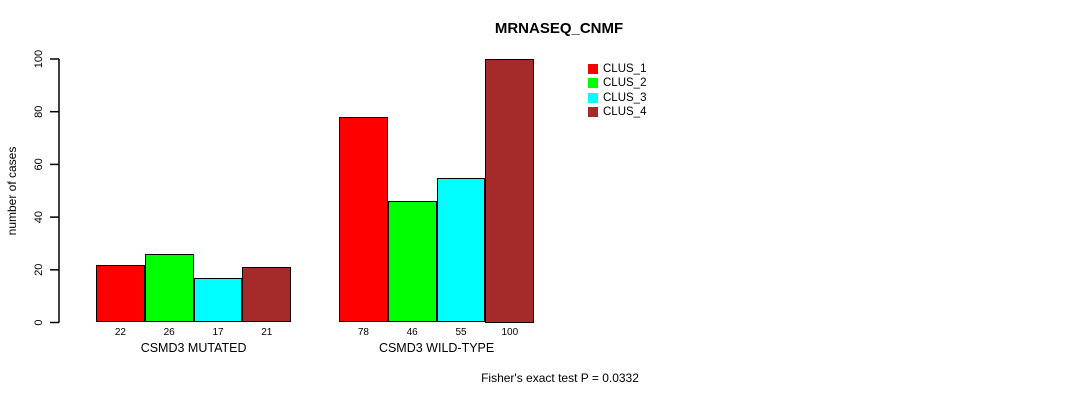  What do you see at coordinates (625, 97) in the screenshot?
I see `legend-item-label: CLUS_3` at bounding box center [625, 97].